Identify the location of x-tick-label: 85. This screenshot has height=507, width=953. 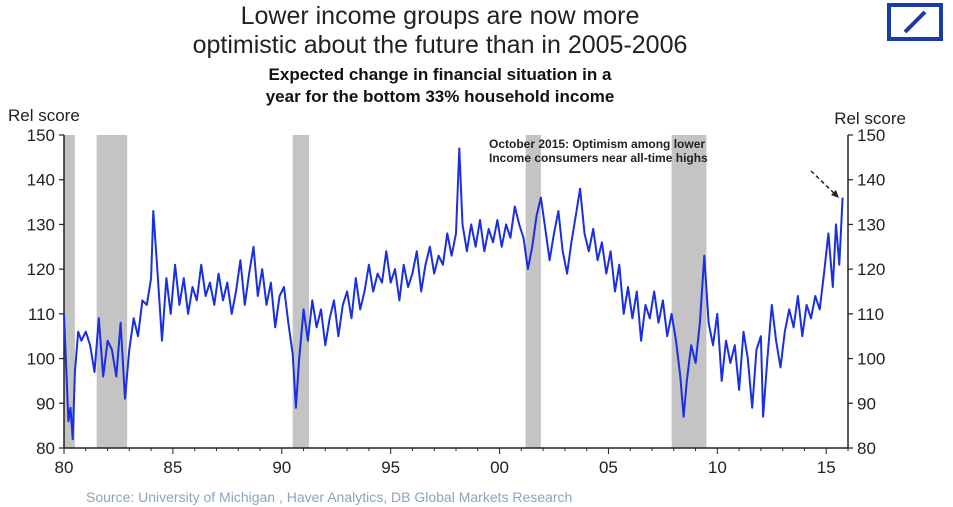
(172, 467).